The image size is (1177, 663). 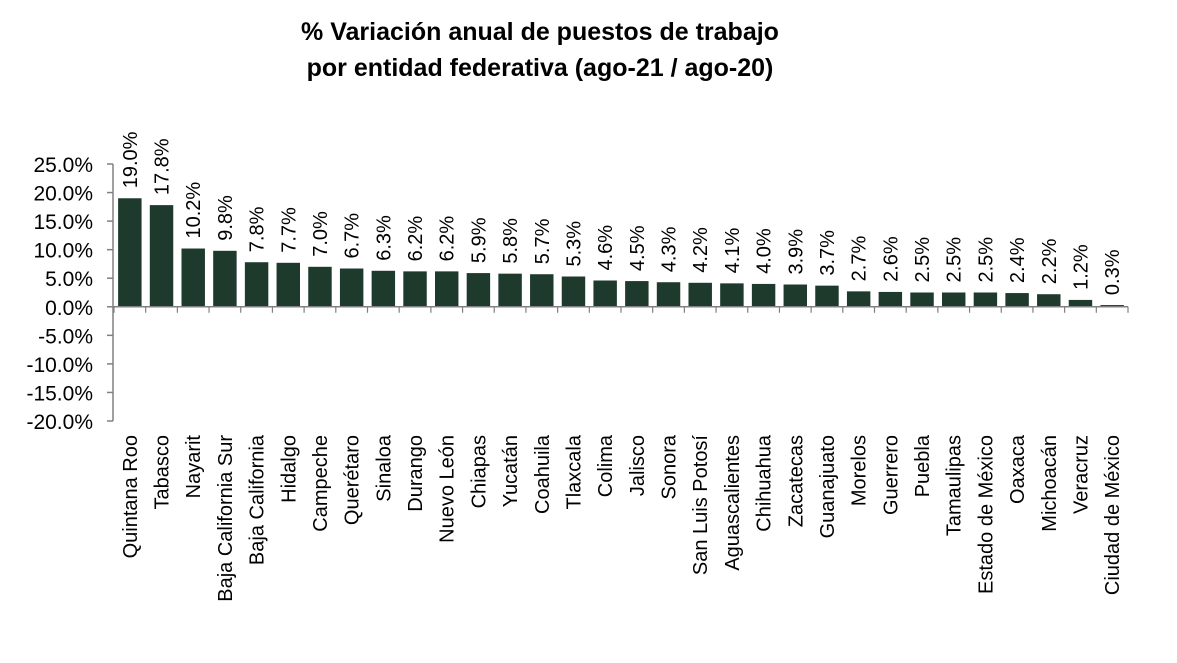 What do you see at coordinates (289, 230) in the screenshot?
I see `data-label: 7.7%` at bounding box center [289, 230].